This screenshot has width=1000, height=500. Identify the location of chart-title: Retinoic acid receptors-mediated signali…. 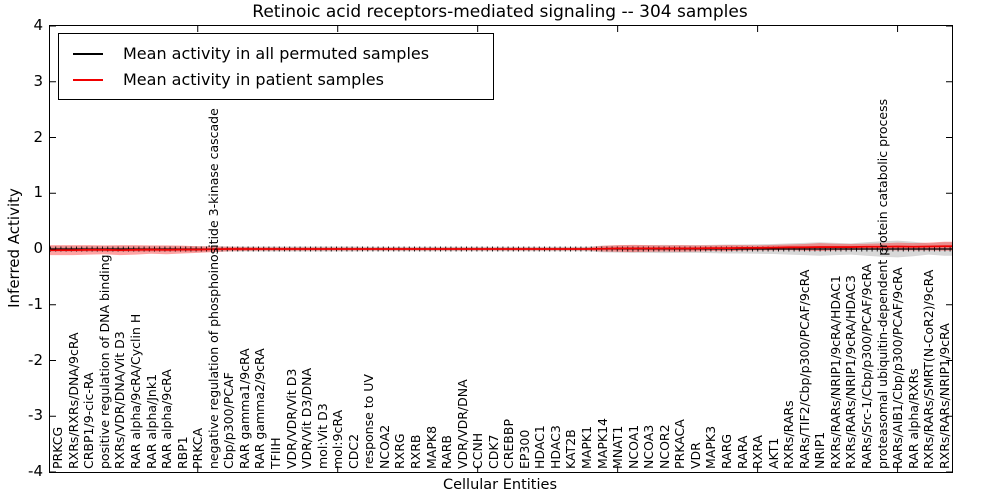
(500, 12).